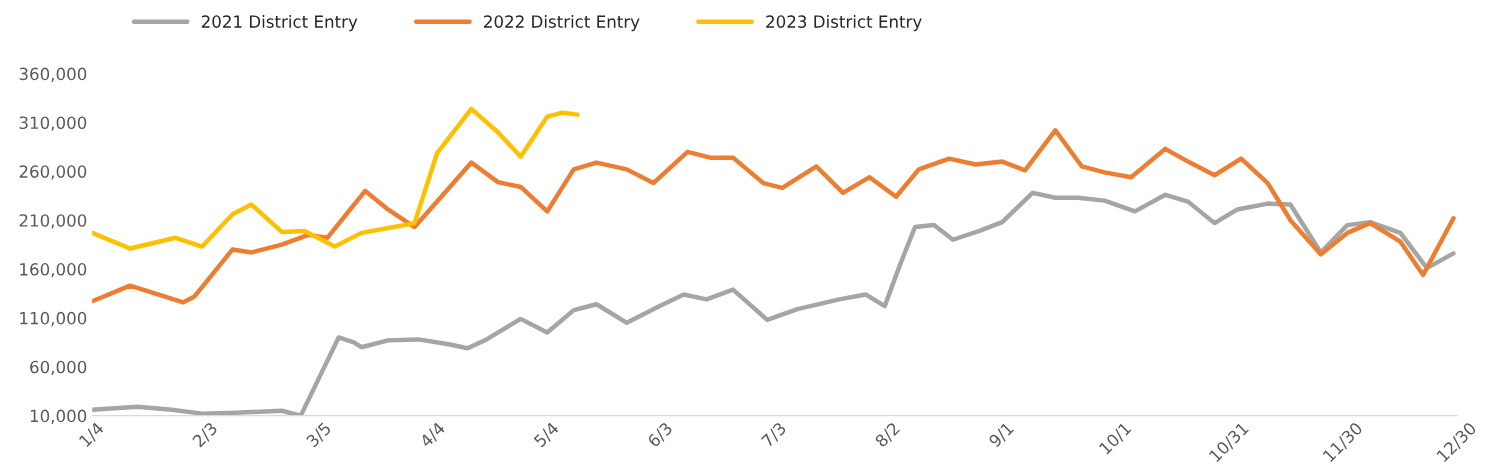  I want to click on y-tick-label: 260,000, so click(53, 172).